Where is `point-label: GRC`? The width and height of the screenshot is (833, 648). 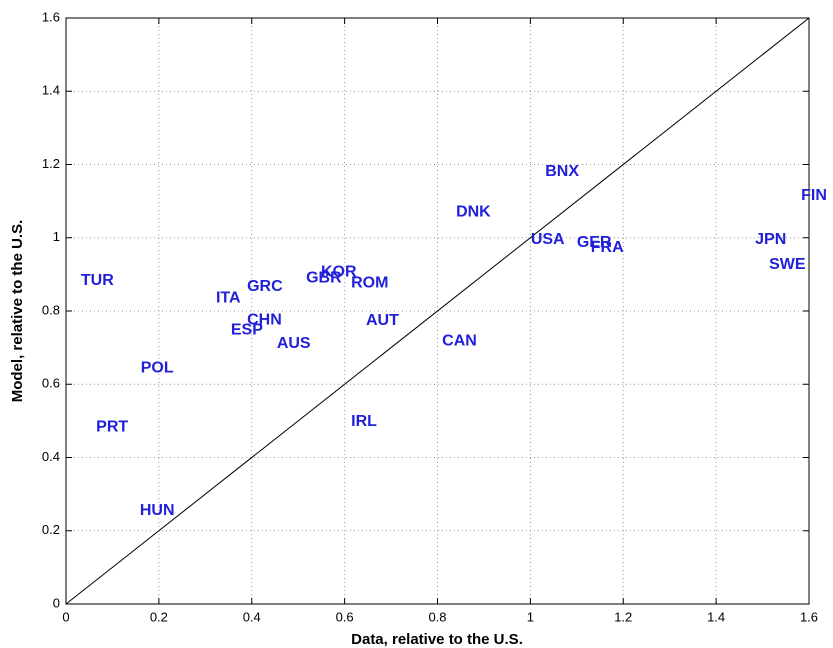 point-label: GRC is located at coordinates (265, 286).